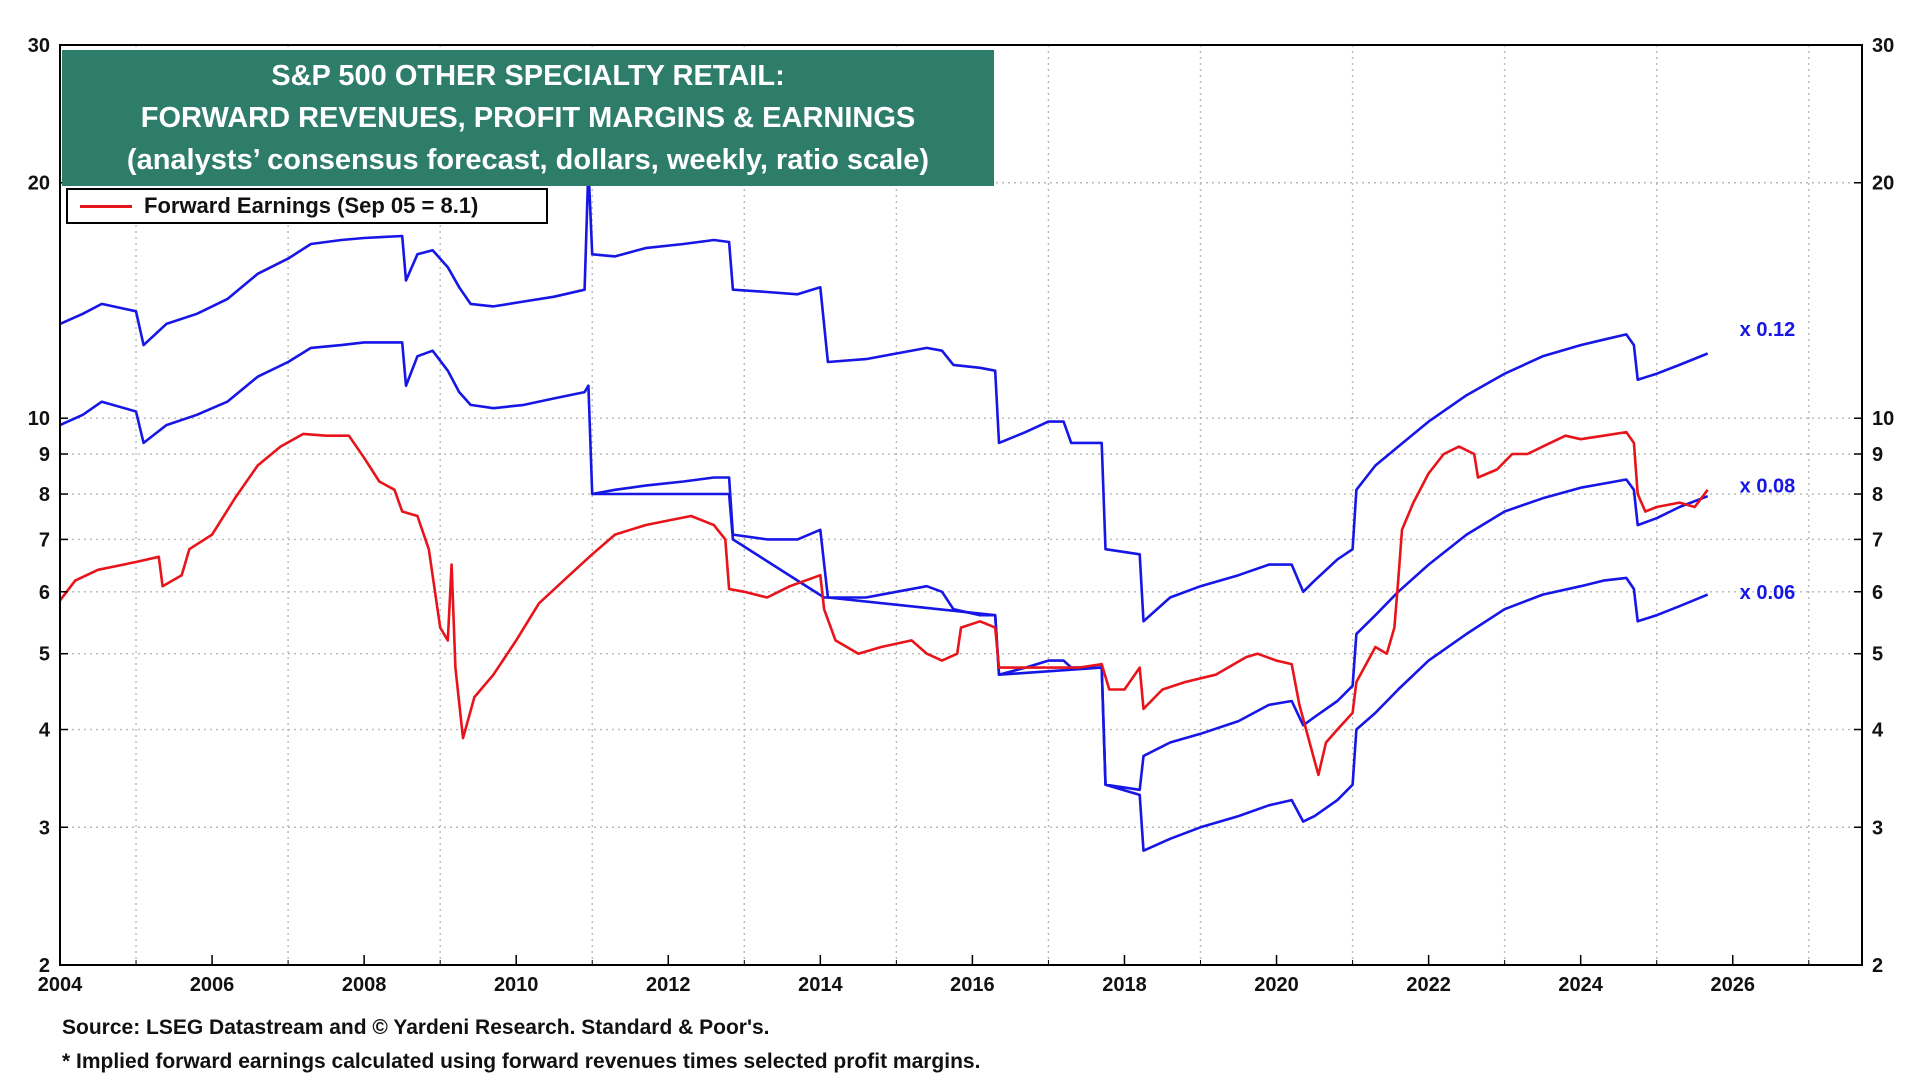  Describe the element at coordinates (1877, 828) in the screenshot. I see `y-tick-label-right: 3` at that location.